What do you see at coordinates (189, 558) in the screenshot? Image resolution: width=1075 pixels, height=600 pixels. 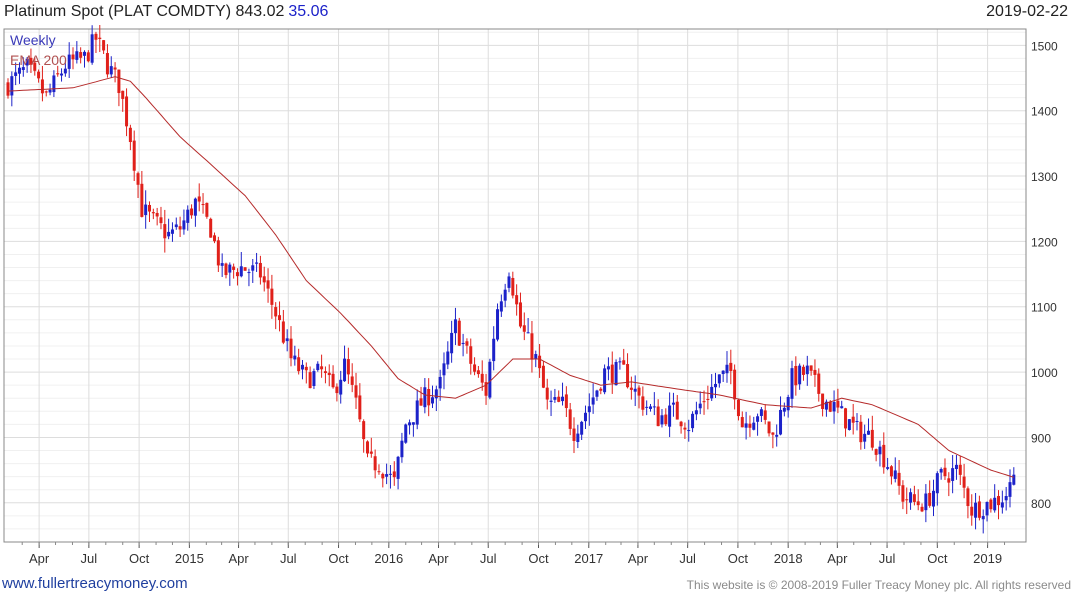 I see `x-tick-label: 2015` at bounding box center [189, 558].